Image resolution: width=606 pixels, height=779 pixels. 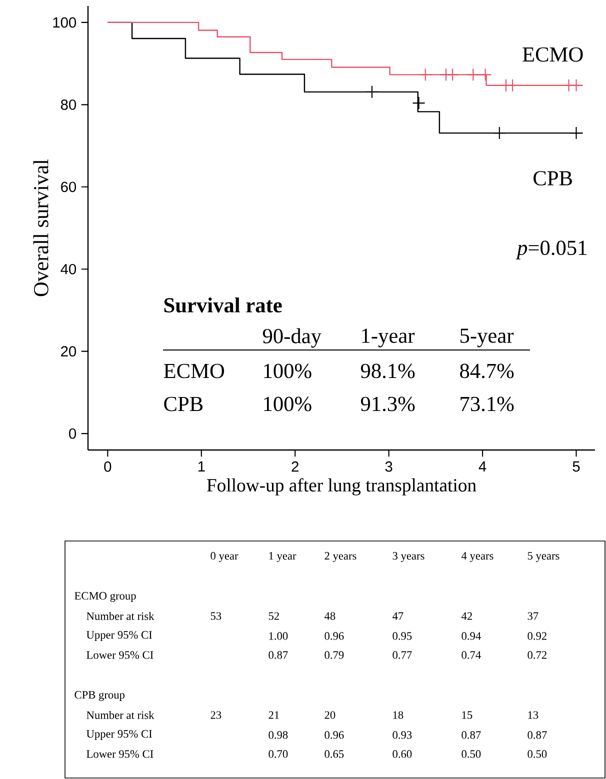 I want to click on annotation: 98.1%, so click(x=387, y=371).